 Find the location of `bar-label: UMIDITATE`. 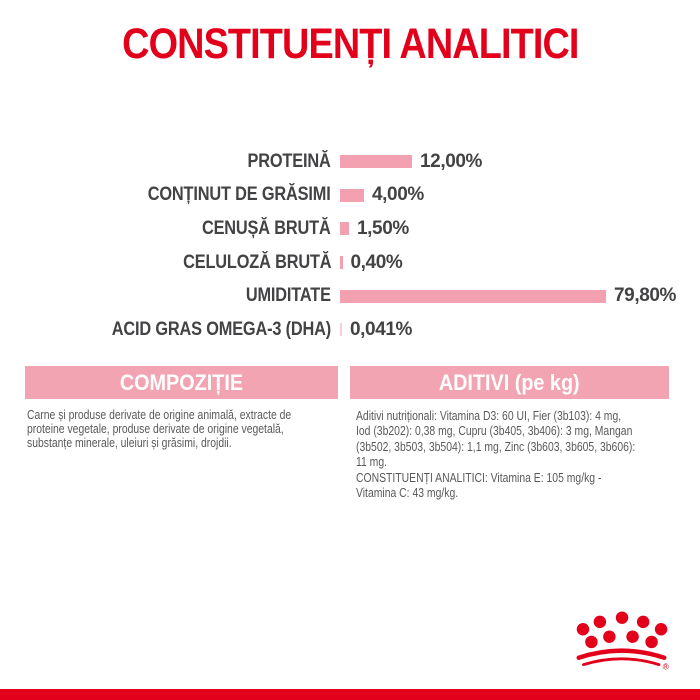

bar-label: UMIDITATE is located at coordinates (288, 296).